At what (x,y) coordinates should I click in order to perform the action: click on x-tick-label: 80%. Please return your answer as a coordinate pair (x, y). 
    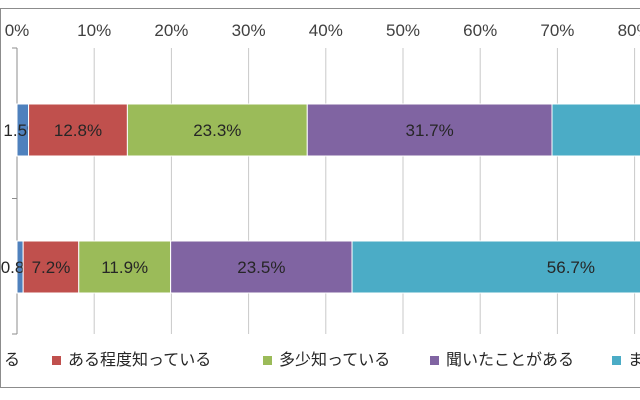
    Looking at the image, I should click on (629, 30).